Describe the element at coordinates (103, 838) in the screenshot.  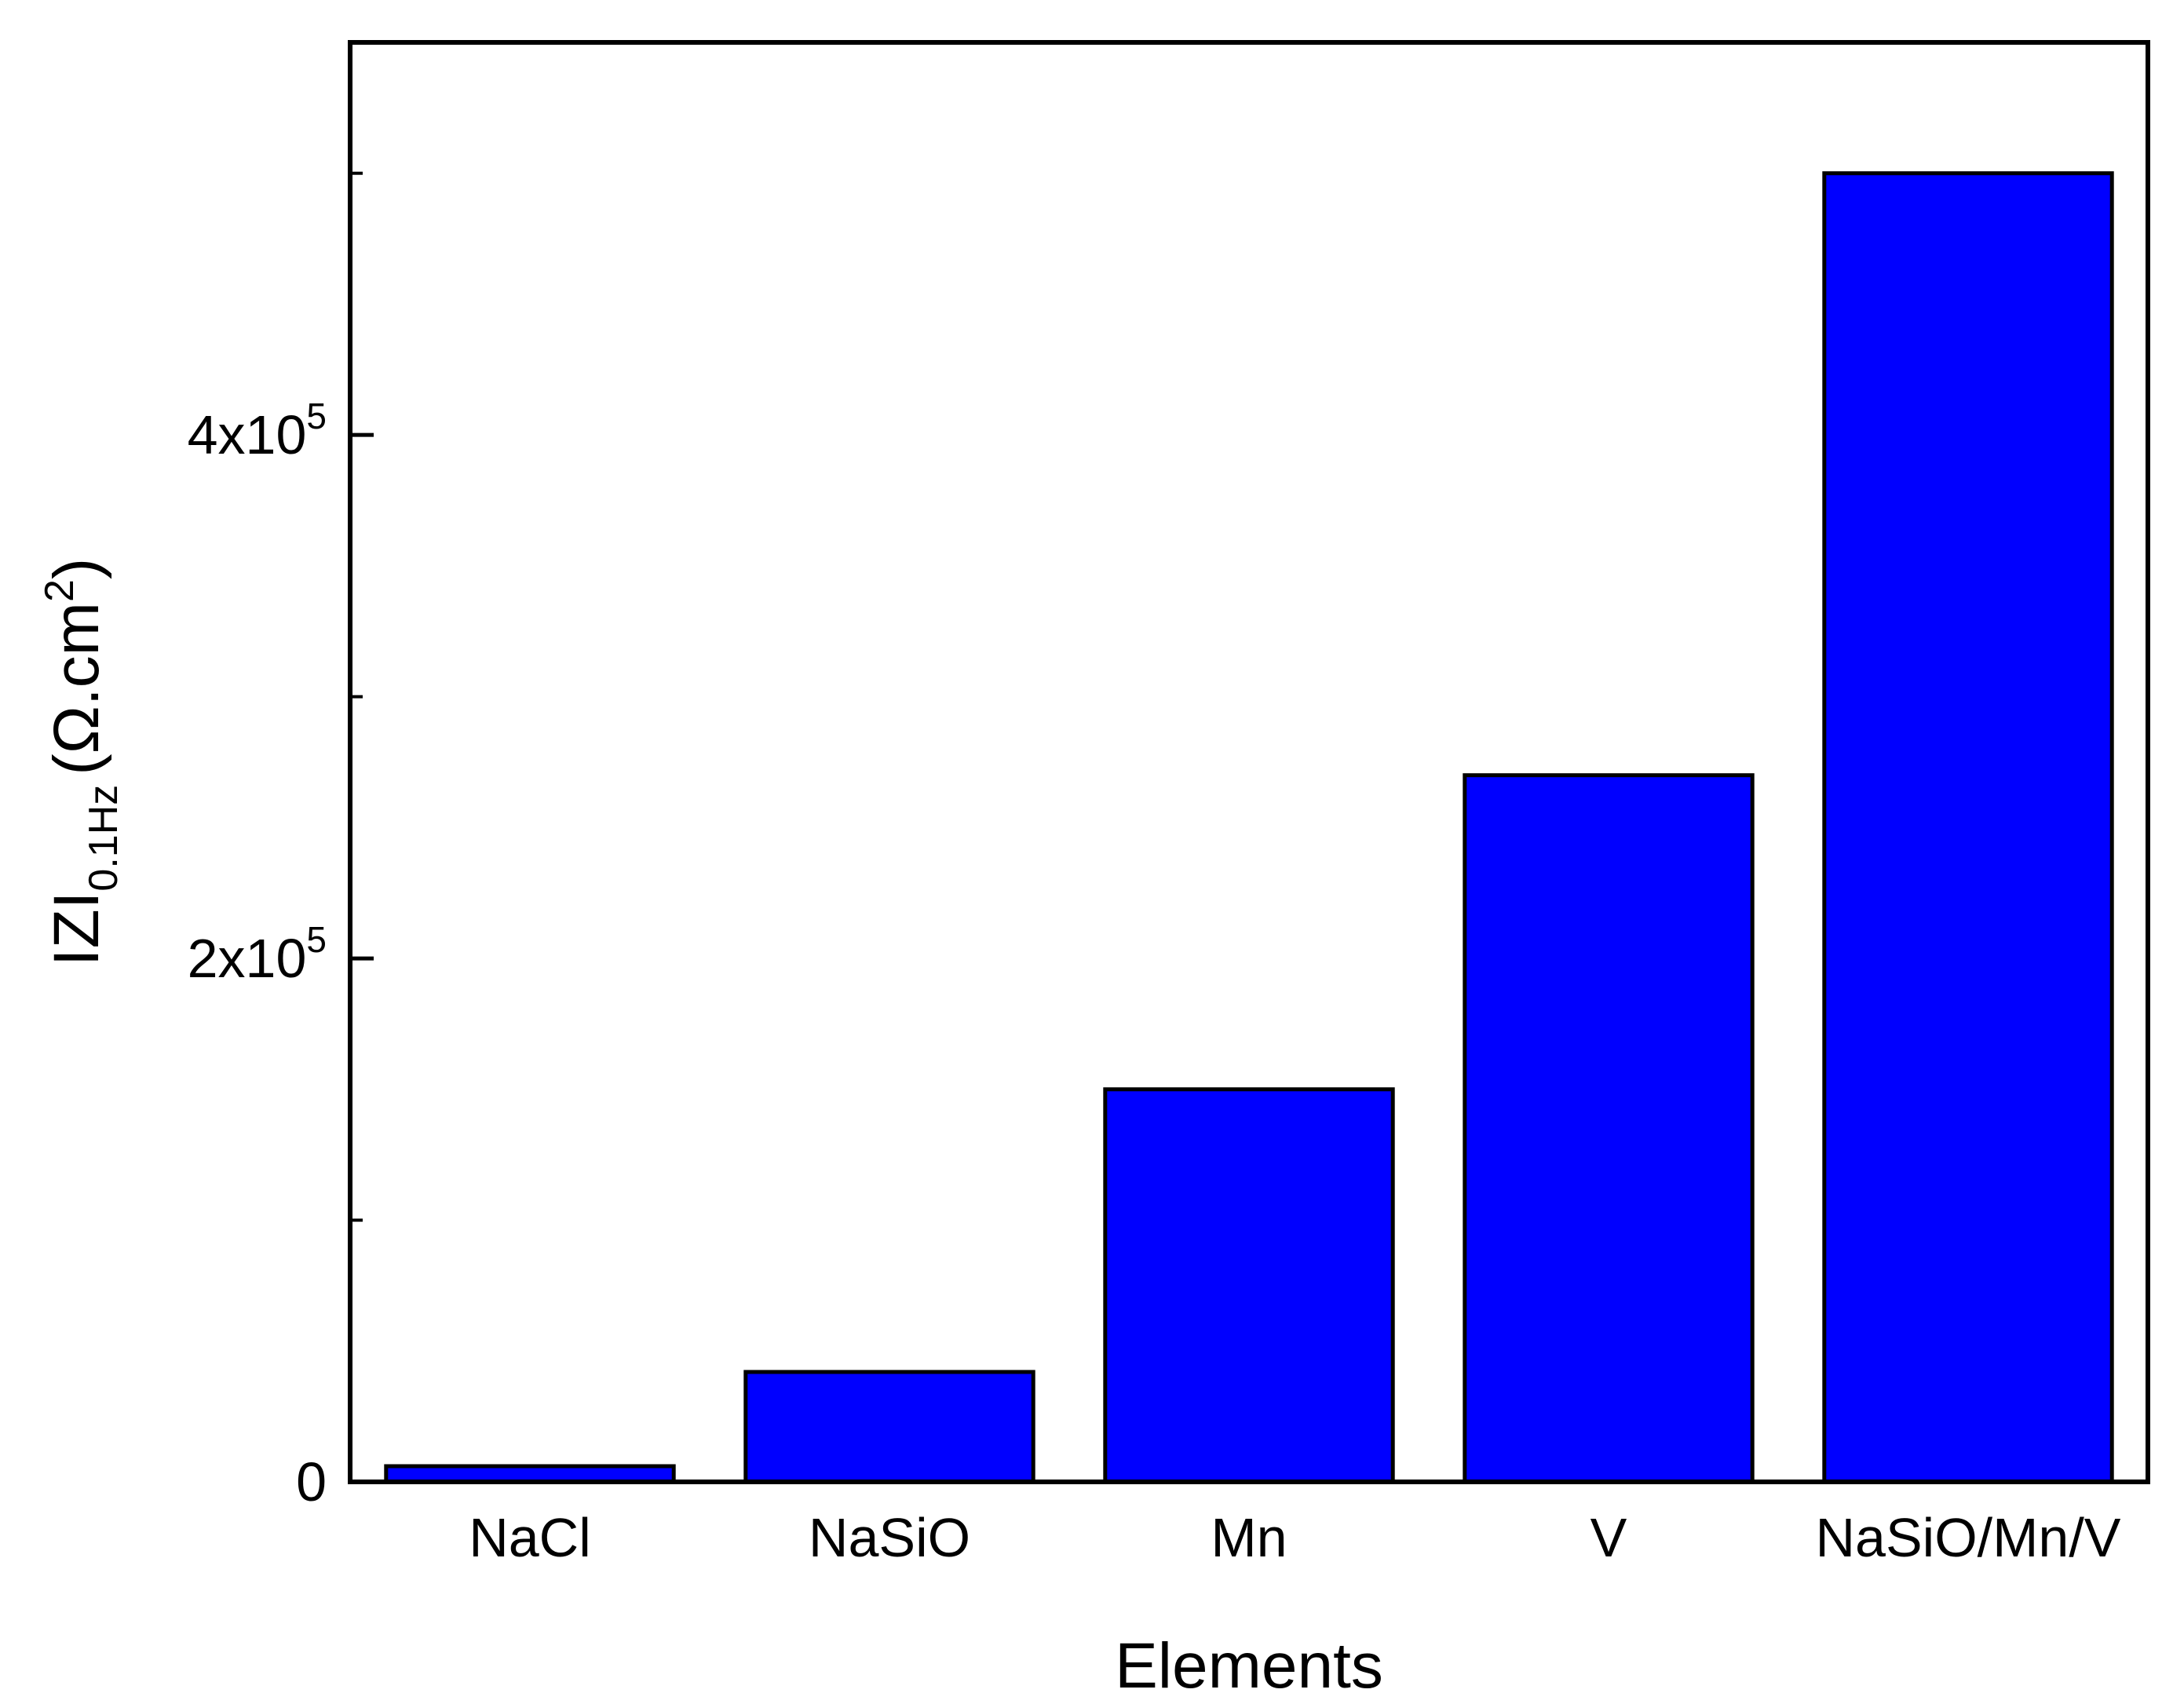
I see `y-axis-title-subscript: 0.1Hz` at that location.